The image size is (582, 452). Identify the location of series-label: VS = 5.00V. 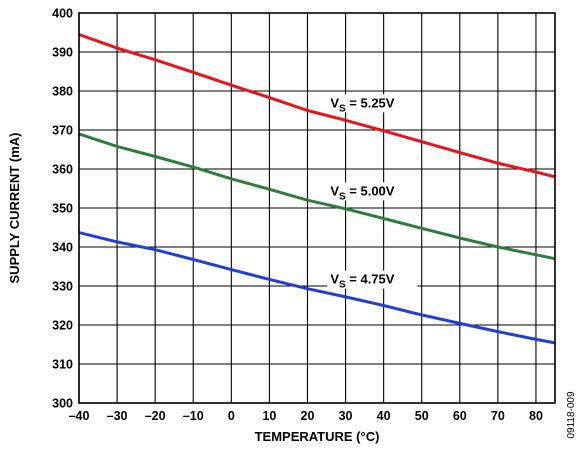
(362, 192).